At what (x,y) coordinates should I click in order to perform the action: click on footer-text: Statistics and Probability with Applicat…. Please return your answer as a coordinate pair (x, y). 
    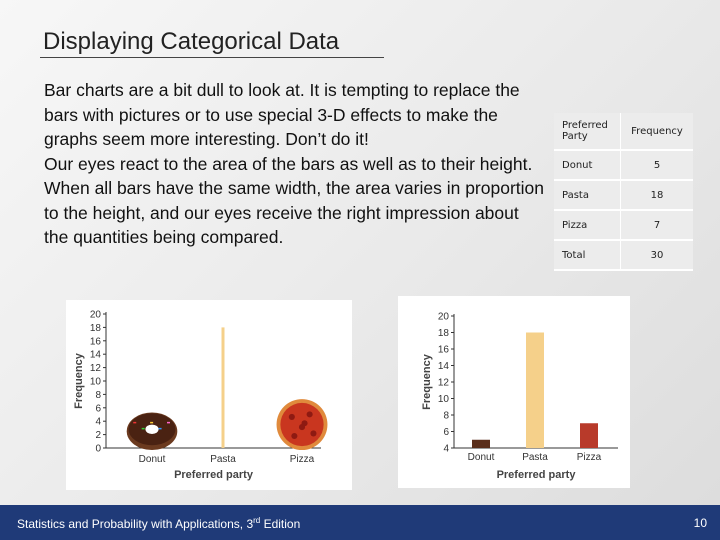
    Looking at the image, I should click on (158, 523).